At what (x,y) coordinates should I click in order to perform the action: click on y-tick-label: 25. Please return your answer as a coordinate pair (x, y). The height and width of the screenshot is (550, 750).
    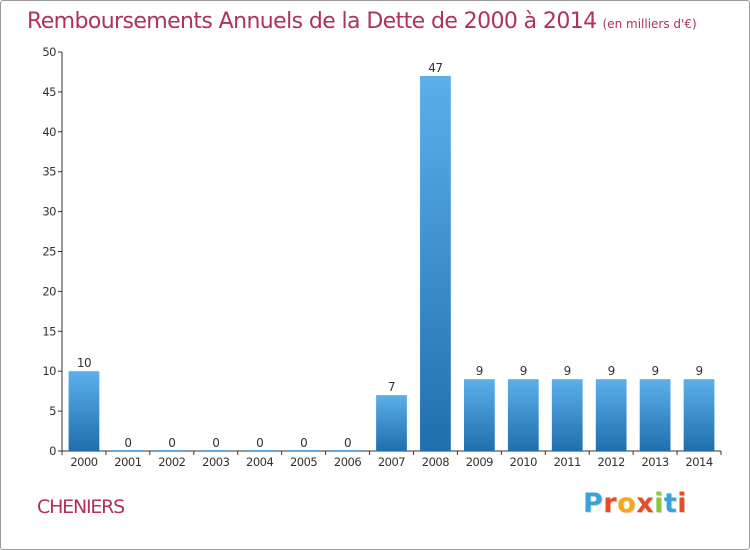
    Looking at the image, I should click on (49, 252).